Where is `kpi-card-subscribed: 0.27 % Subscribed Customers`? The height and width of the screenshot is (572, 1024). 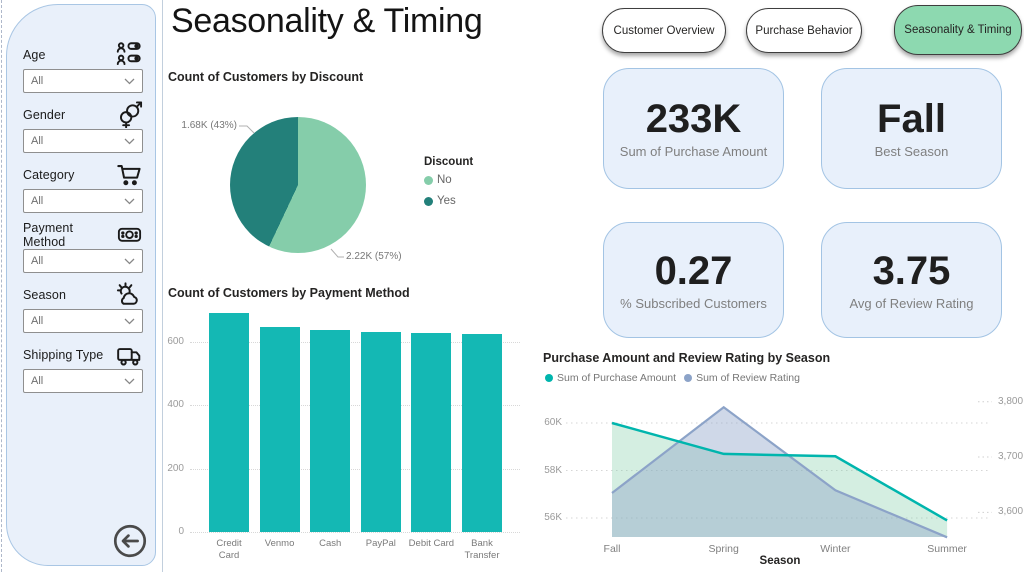 kpi-card-subscribed: 0.27 % Subscribed Customers is located at coordinates (693, 280).